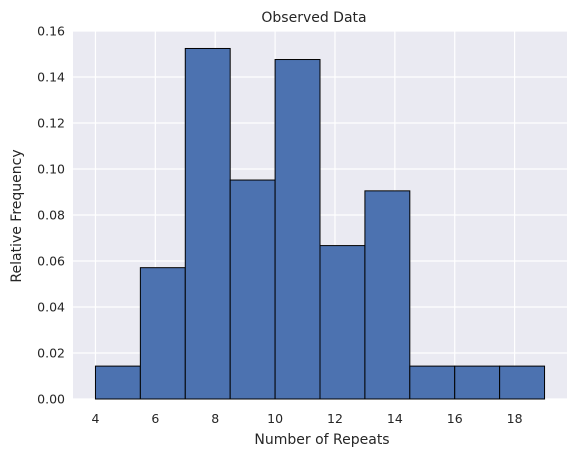  Describe the element at coordinates (306, 418) in the screenshot. I see `x-tick-labels: 4 6 8 10 12 14 16 18` at that location.